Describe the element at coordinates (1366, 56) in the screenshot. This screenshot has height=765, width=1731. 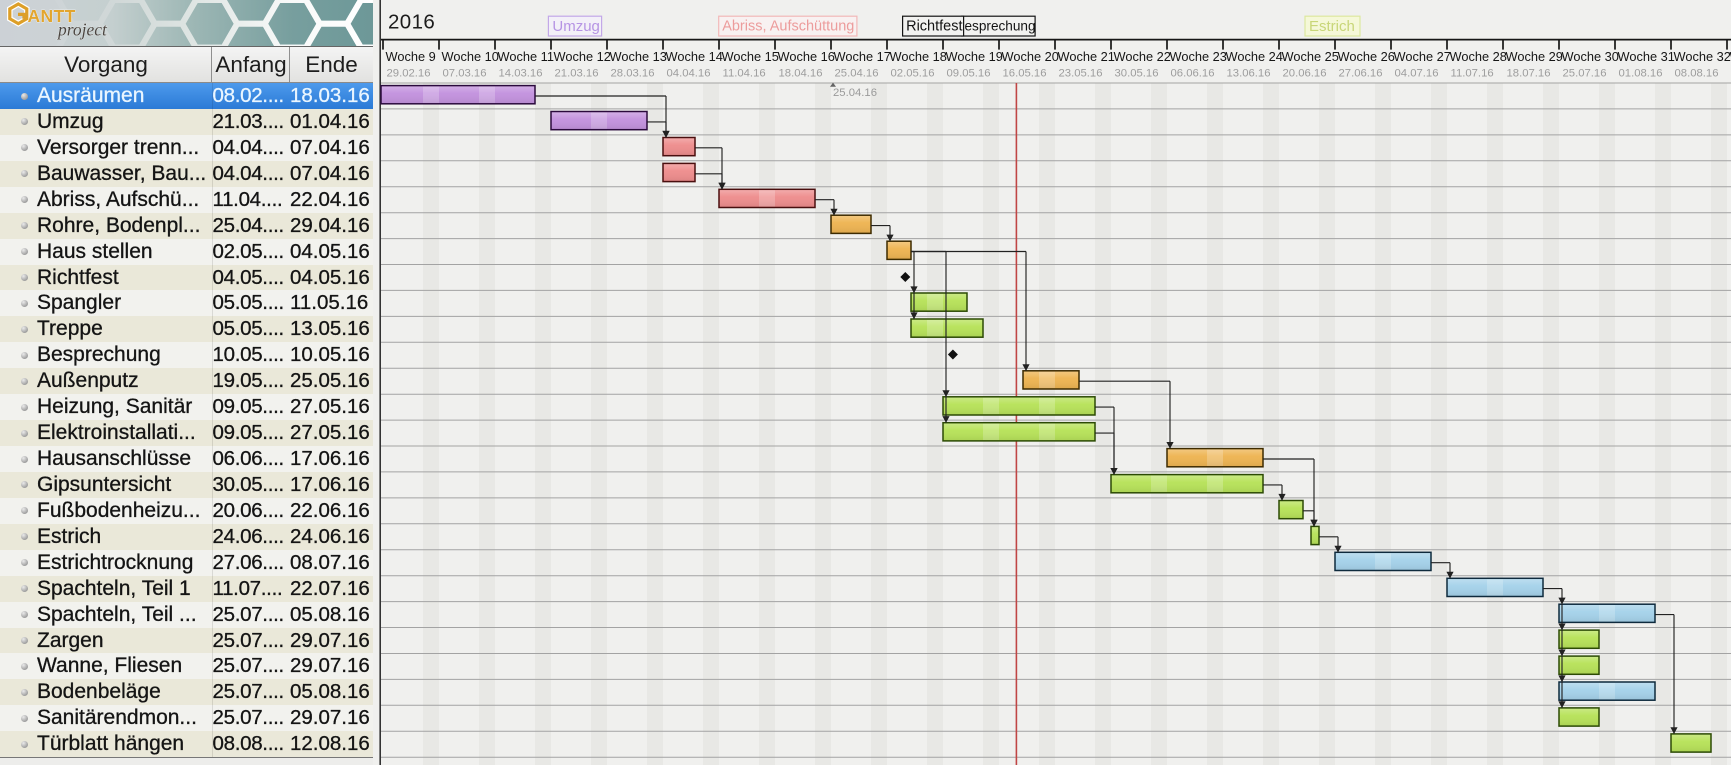
I see `svg-text: Woche 26` at that location.